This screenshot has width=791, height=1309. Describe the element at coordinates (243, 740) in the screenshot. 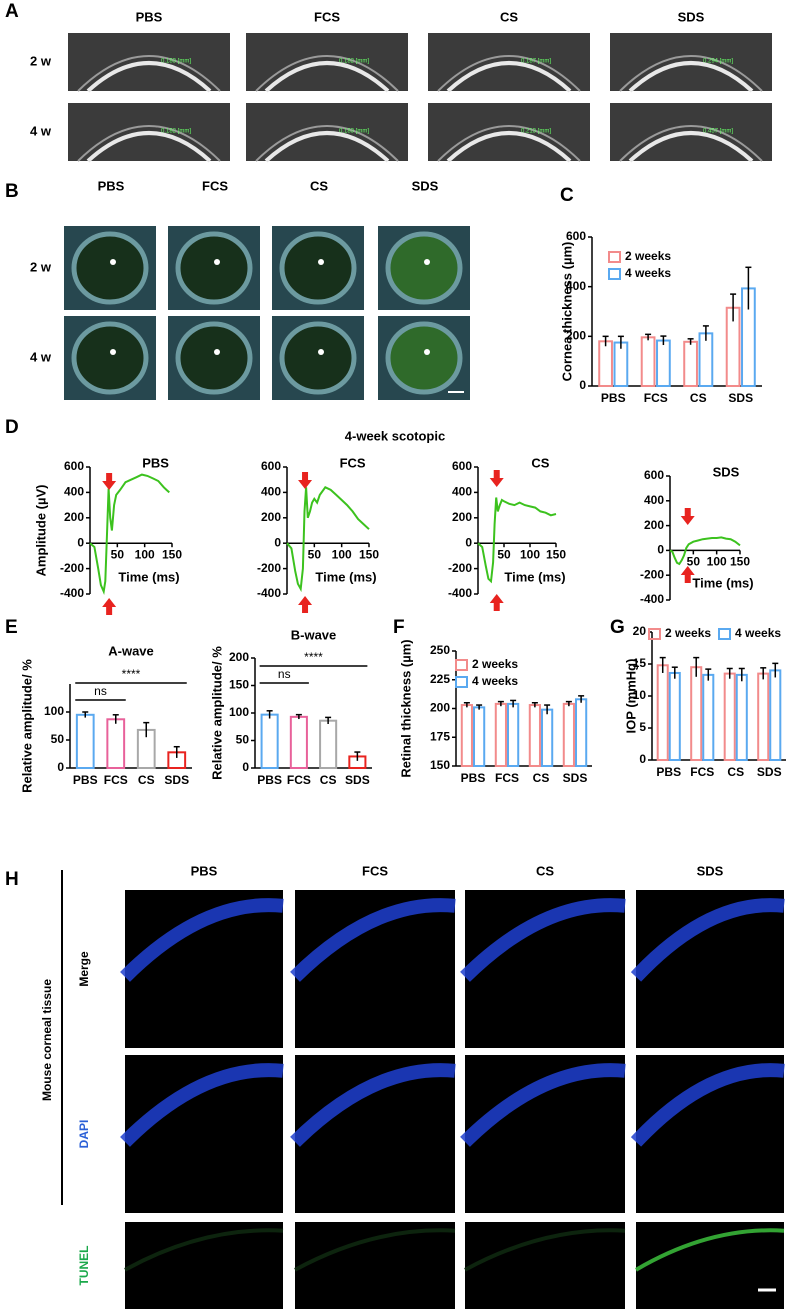

I see `y-tick-label: 50` at that location.